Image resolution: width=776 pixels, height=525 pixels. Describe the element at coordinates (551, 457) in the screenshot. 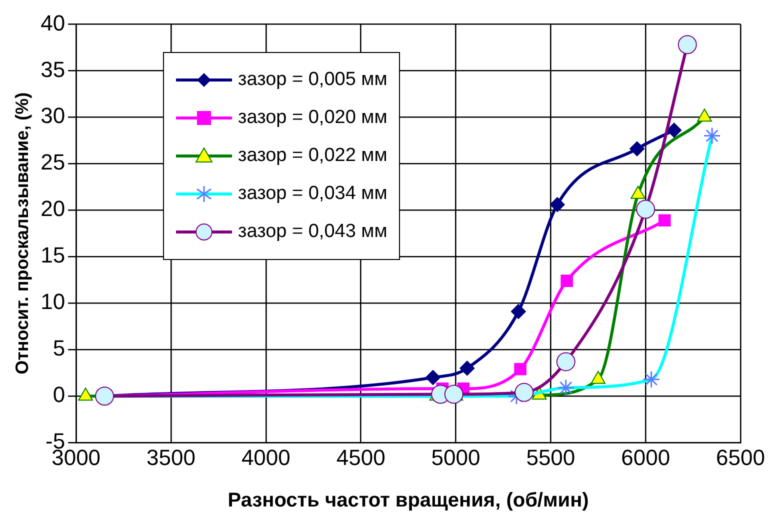

I see `x-tick-label: 5500` at that location.